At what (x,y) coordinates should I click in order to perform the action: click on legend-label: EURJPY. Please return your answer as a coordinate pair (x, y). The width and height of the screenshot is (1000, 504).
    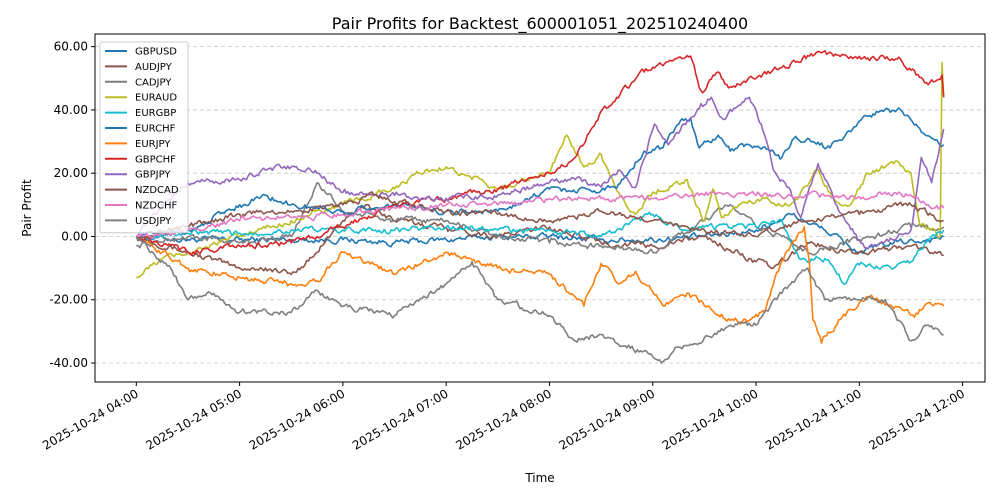
    Looking at the image, I should click on (153, 144).